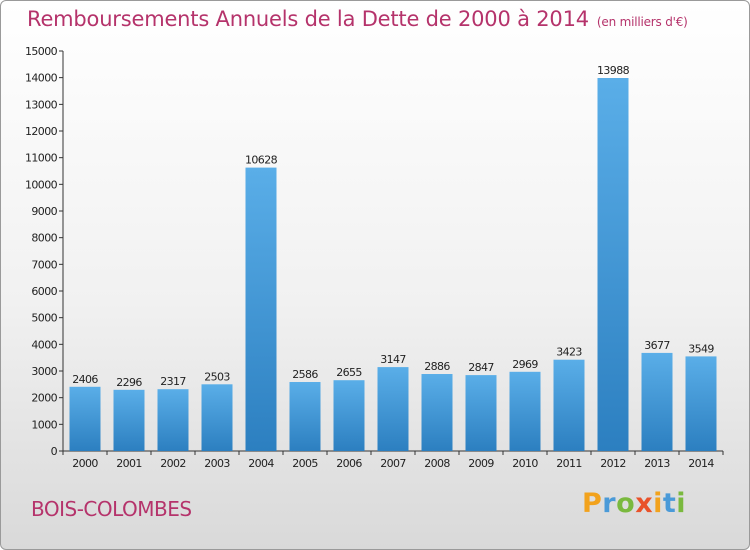 This screenshot has height=550, width=750. I want to click on x-tick-label: 2006, so click(349, 463).